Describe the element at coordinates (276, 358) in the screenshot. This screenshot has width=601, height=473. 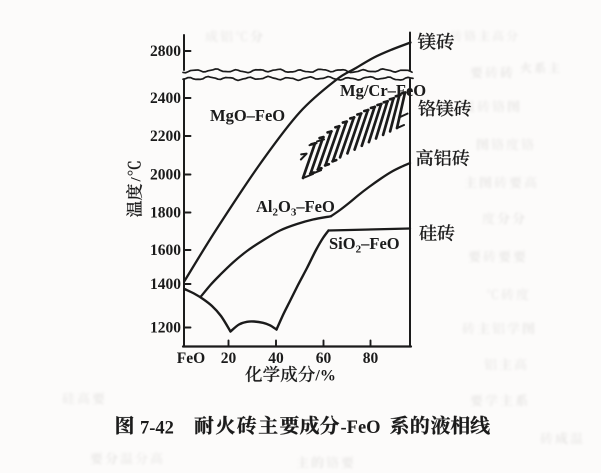
I see `svg-text: 40` at that location.